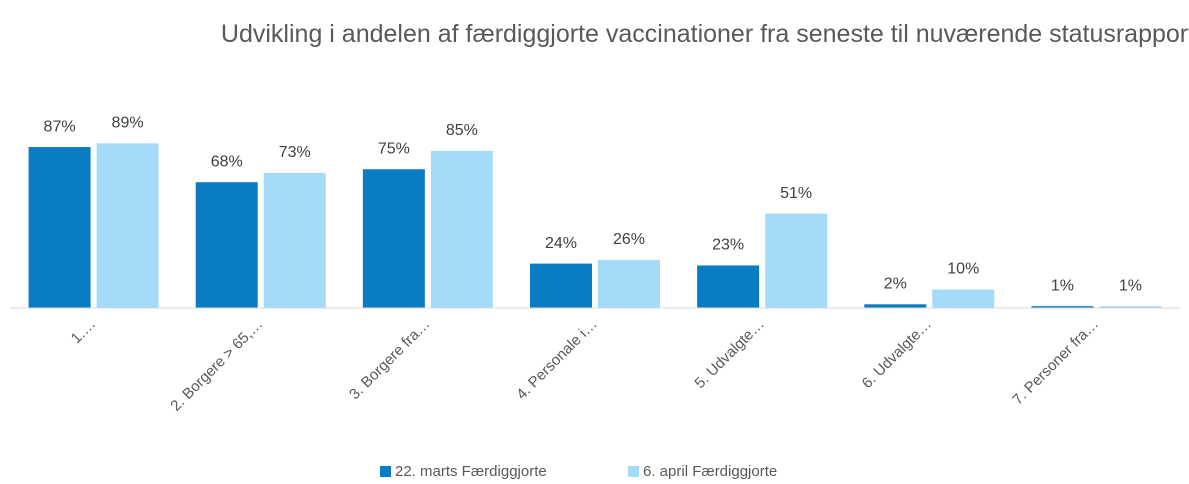 Image resolution: width=1189 pixels, height=484 pixels. Describe the element at coordinates (710, 471) in the screenshot. I see `legend-label: 6. april Færdiggjorte` at that location.